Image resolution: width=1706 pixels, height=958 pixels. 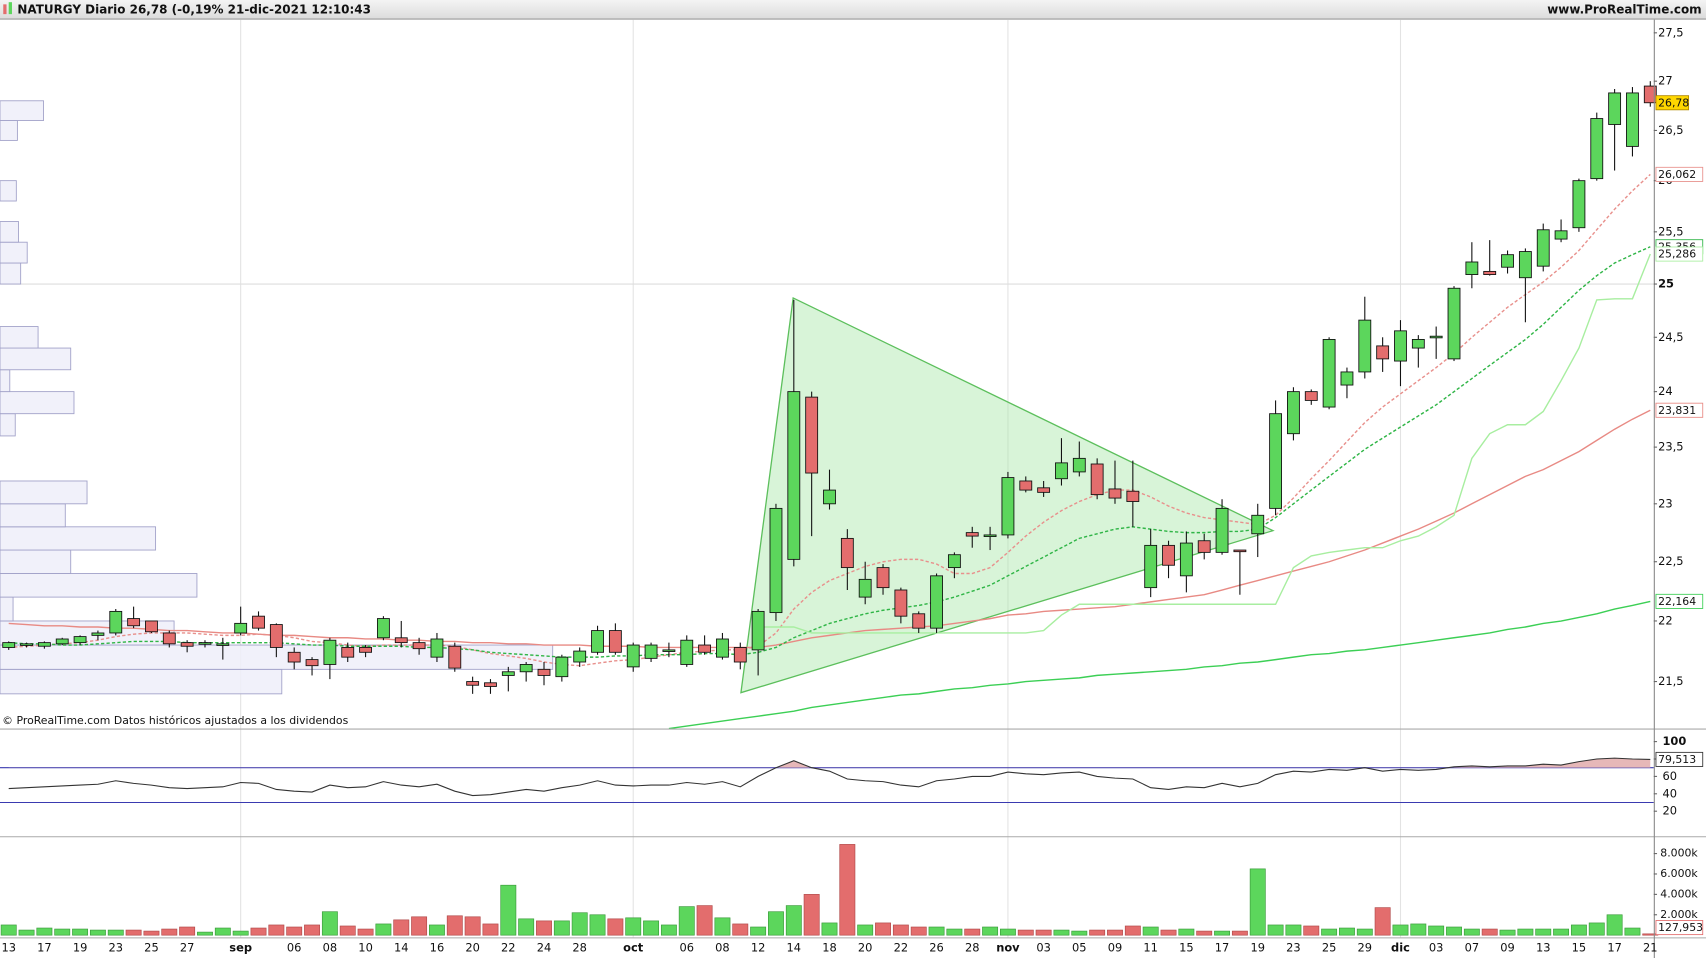 What do you see at coordinates (829, 763) in the screenshot?
I see `overbought-area` at bounding box center [829, 763].